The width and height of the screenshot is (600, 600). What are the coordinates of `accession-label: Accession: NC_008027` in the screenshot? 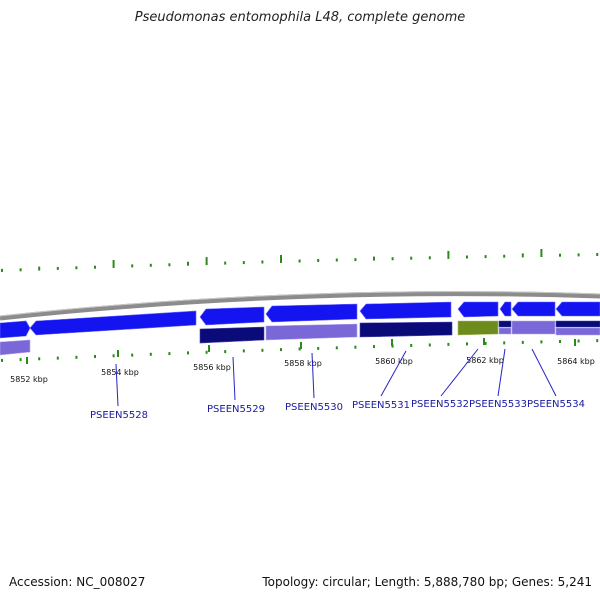 It's located at (77, 582).